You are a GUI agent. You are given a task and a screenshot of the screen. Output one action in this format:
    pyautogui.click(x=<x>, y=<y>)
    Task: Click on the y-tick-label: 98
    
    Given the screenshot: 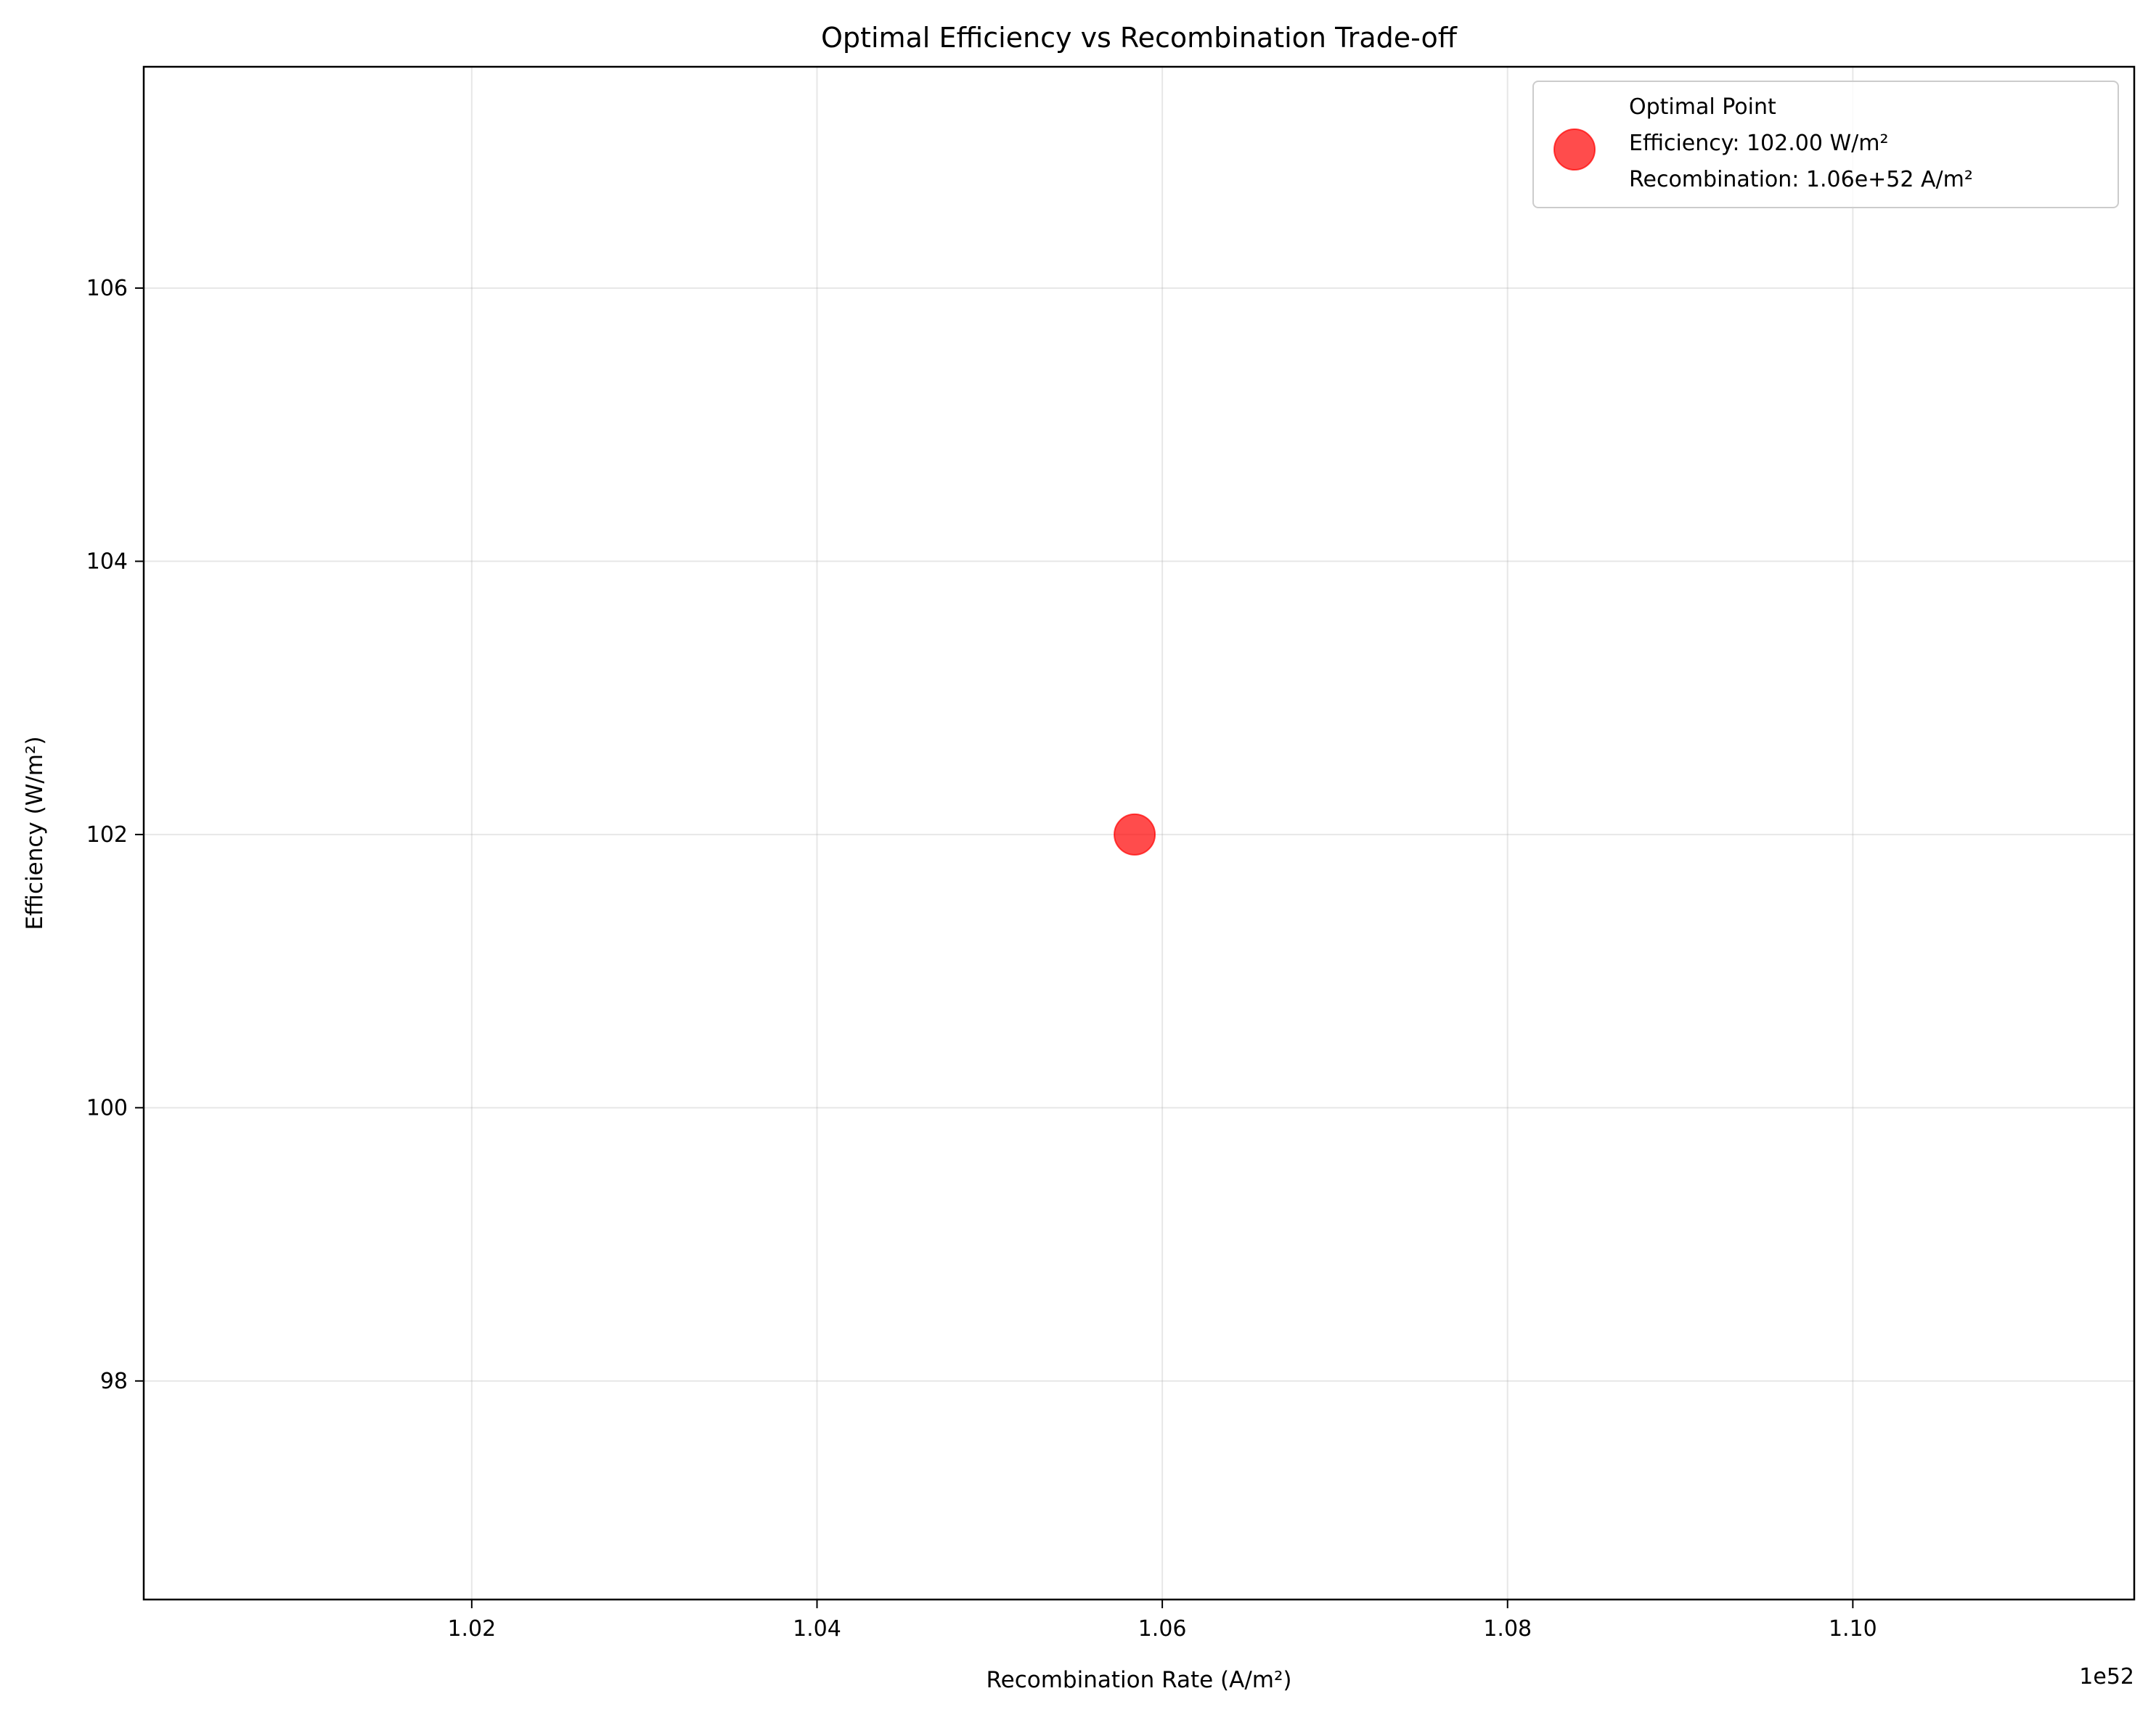 What is the action you would take?
    pyautogui.click(x=114, y=1381)
    